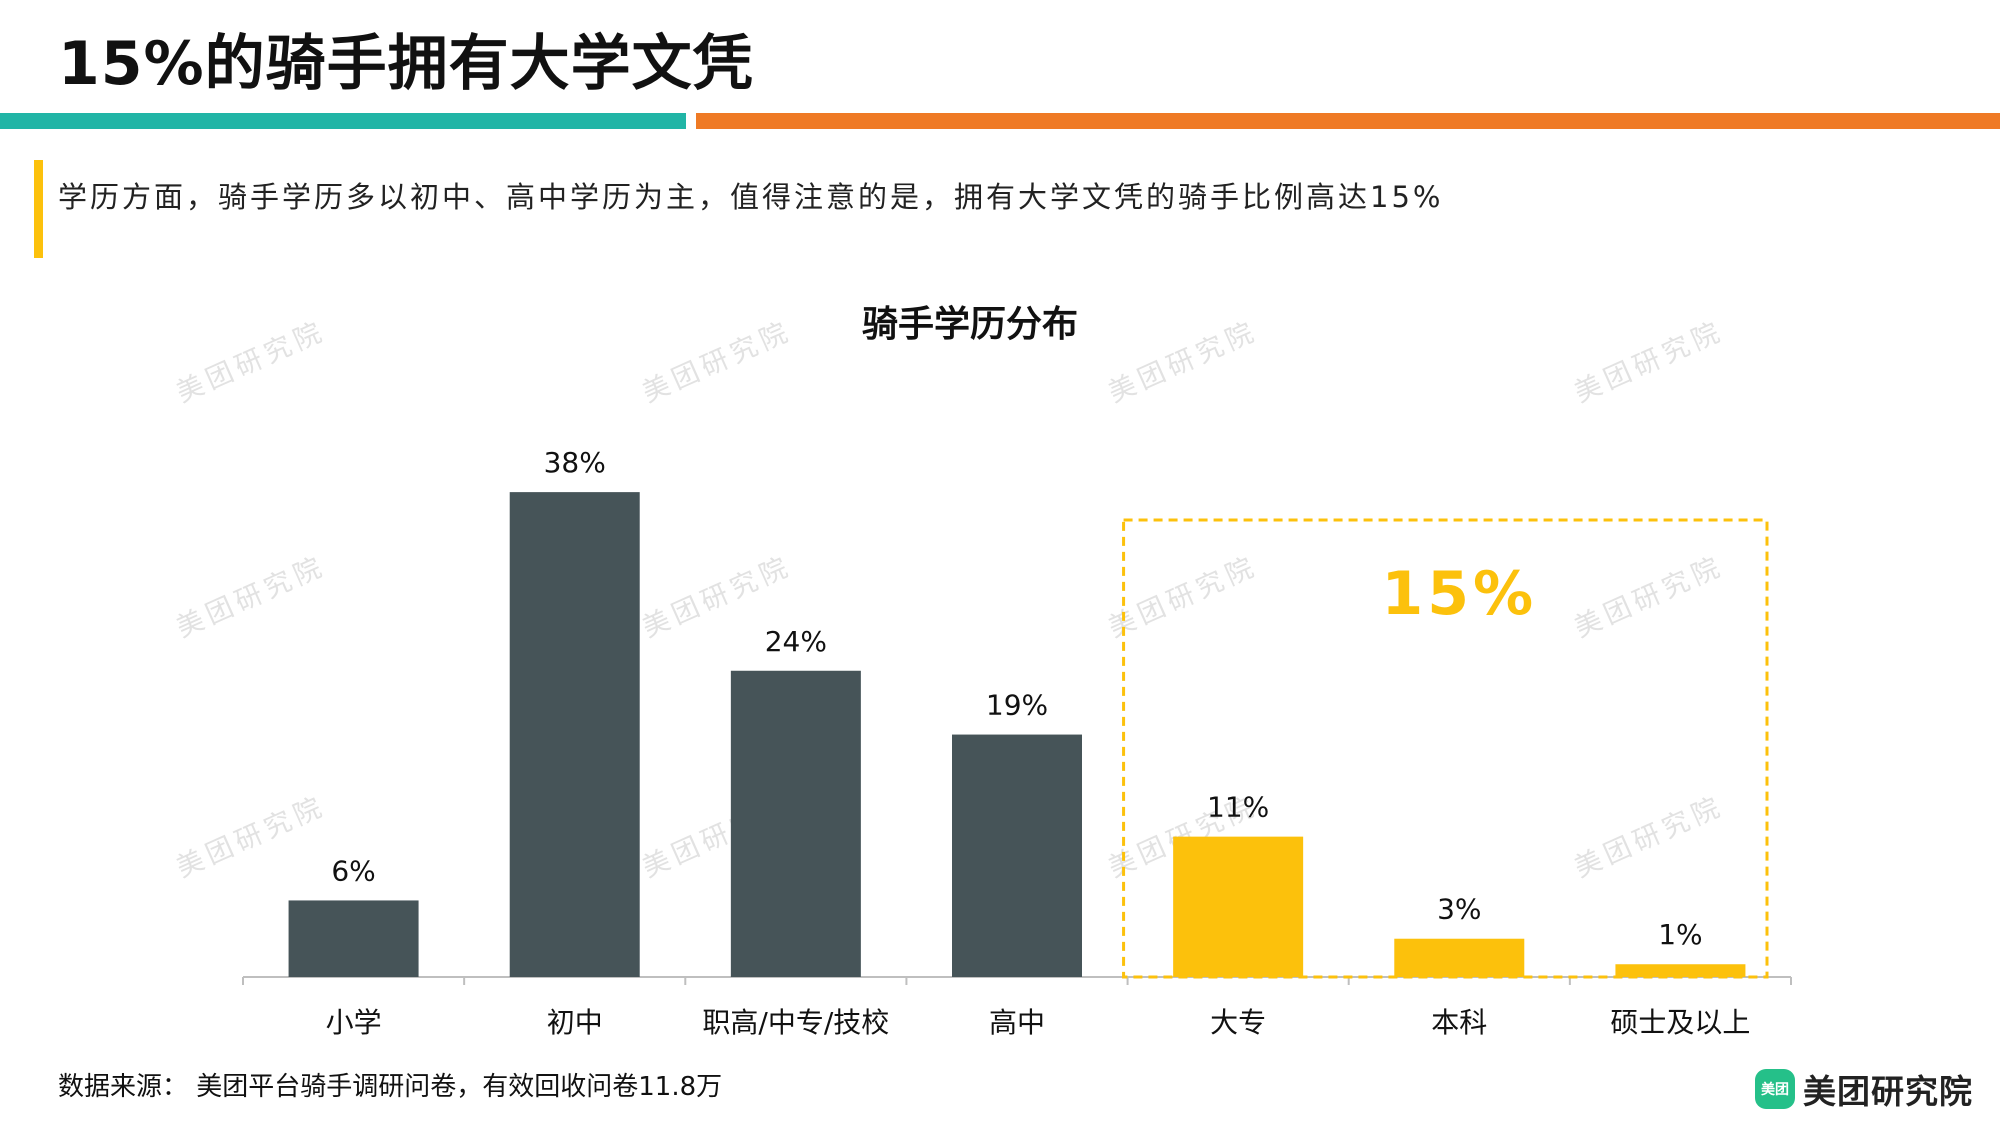  Describe the element at coordinates (353, 870) in the screenshot. I see `data-label: 6%` at that location.